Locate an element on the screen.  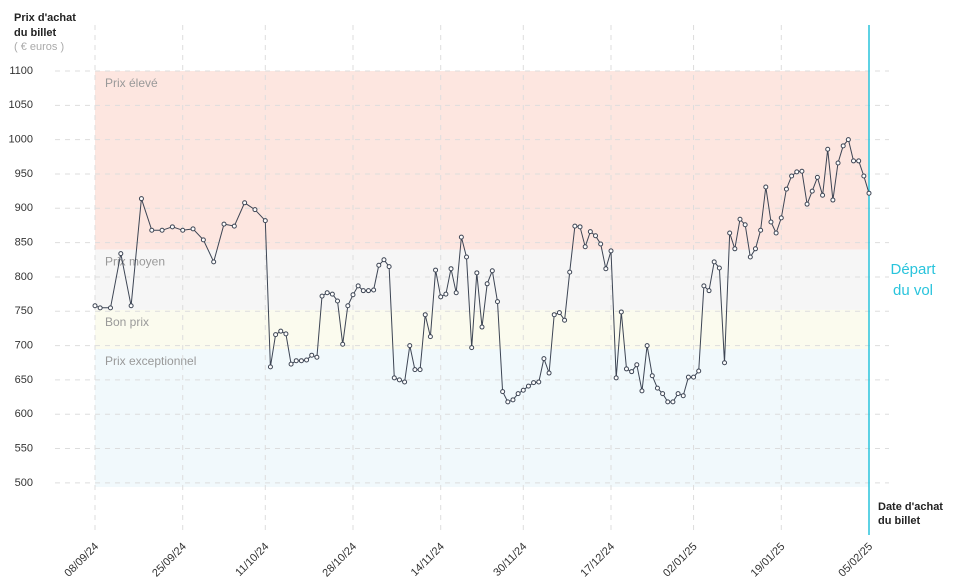
x-tick-label: 30/11/24 is located at coordinates (510, 560).